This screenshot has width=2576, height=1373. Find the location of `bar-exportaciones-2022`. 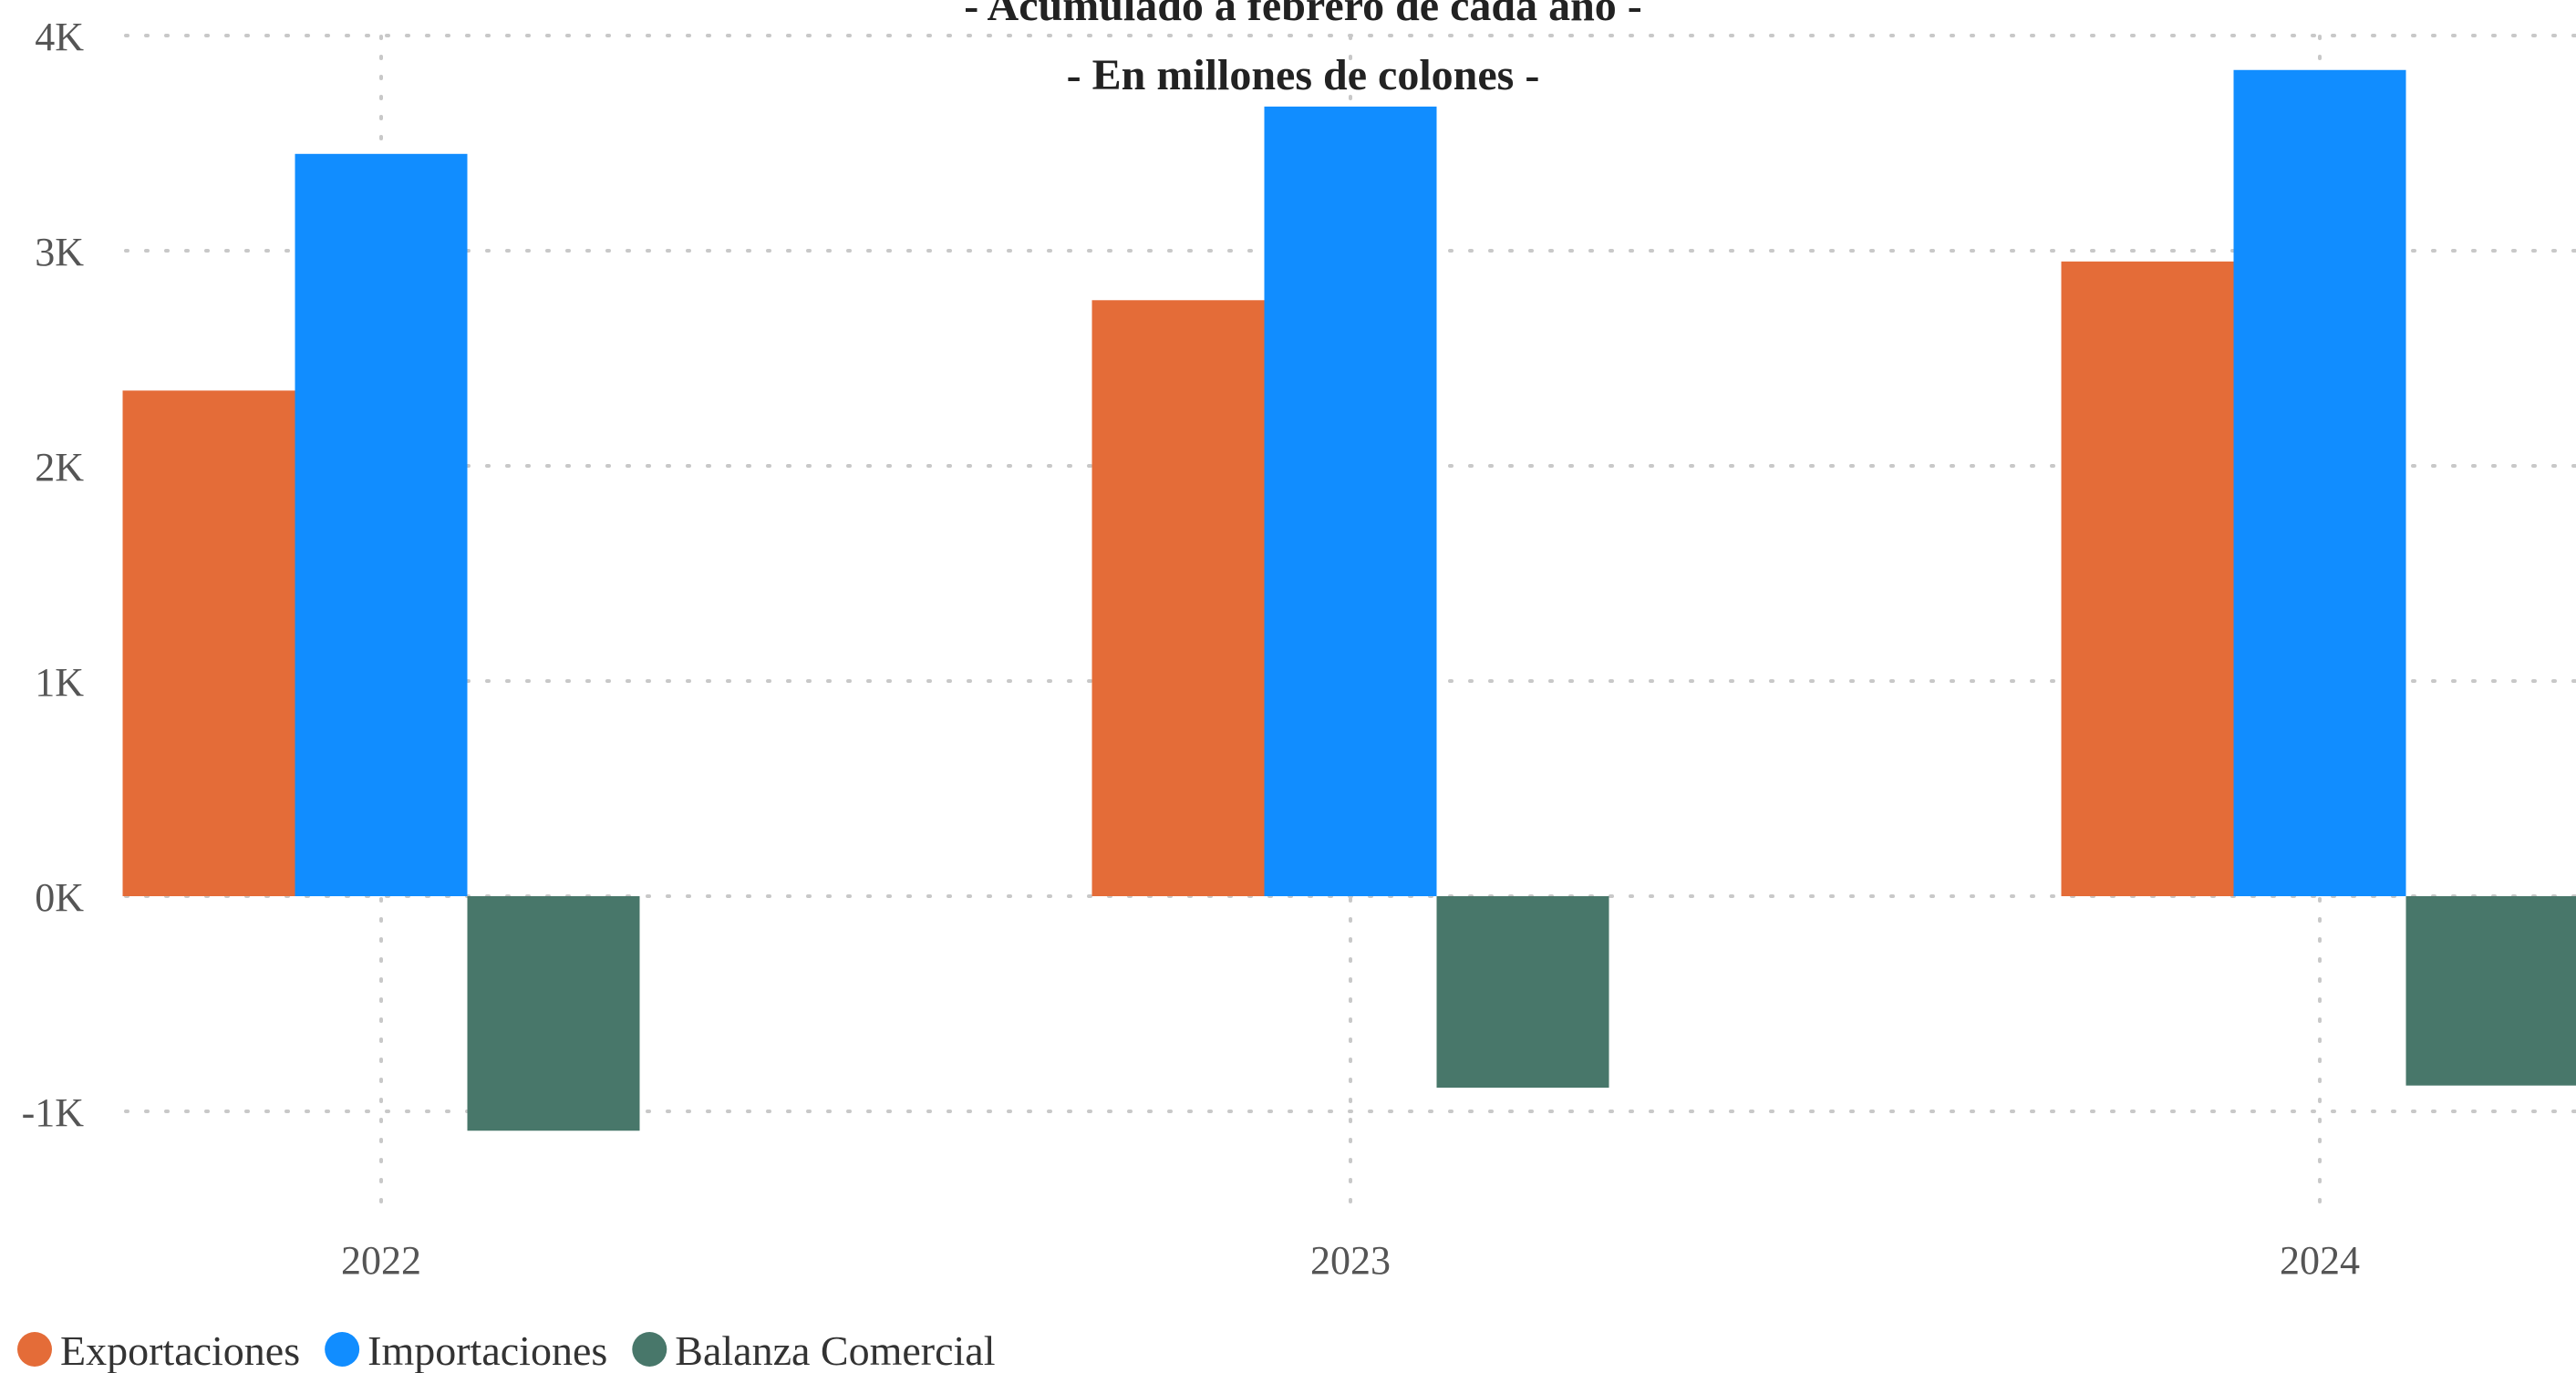

bar-exportaciones-2022 is located at coordinates (208, 643).